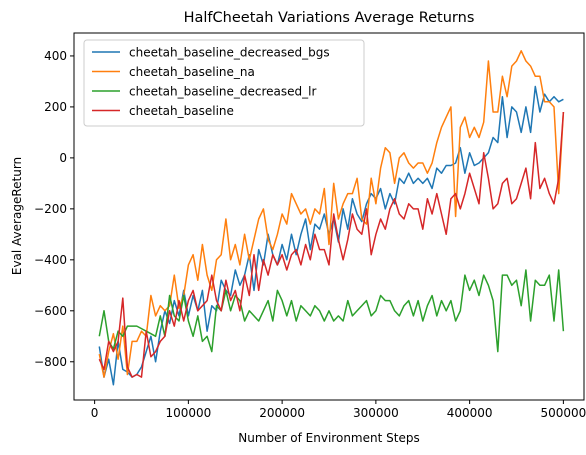 Image resolution: width=586 pixels, height=455 pixels. I want to click on legend-box, so click(224, 83).